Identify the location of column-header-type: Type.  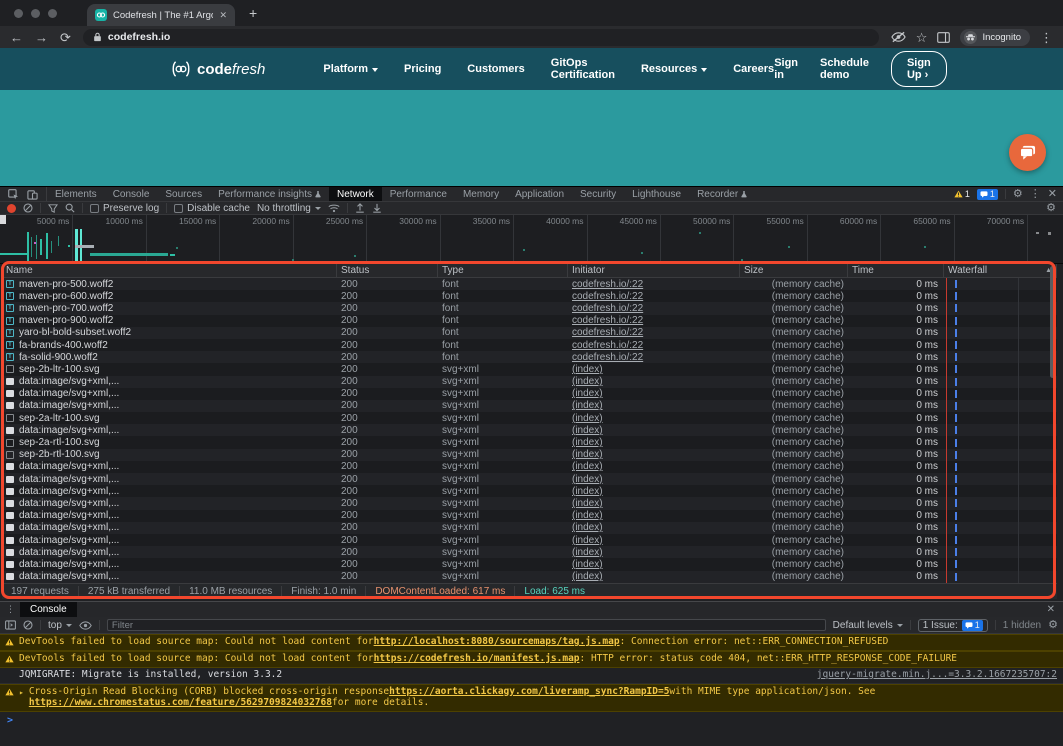
(503, 270).